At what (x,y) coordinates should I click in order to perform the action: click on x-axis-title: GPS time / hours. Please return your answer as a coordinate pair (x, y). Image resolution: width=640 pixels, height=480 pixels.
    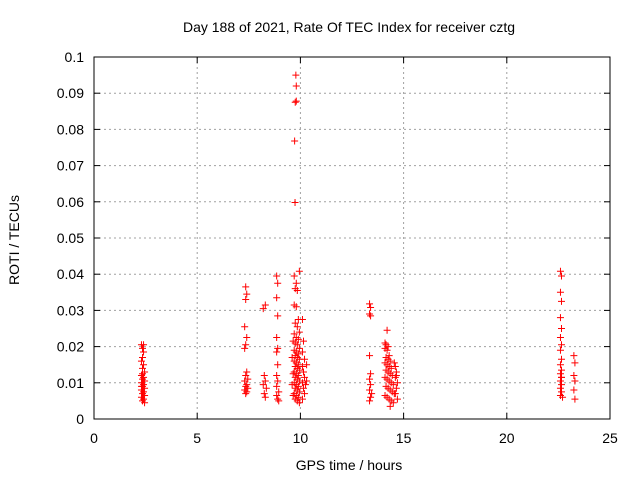
    Looking at the image, I should click on (349, 465).